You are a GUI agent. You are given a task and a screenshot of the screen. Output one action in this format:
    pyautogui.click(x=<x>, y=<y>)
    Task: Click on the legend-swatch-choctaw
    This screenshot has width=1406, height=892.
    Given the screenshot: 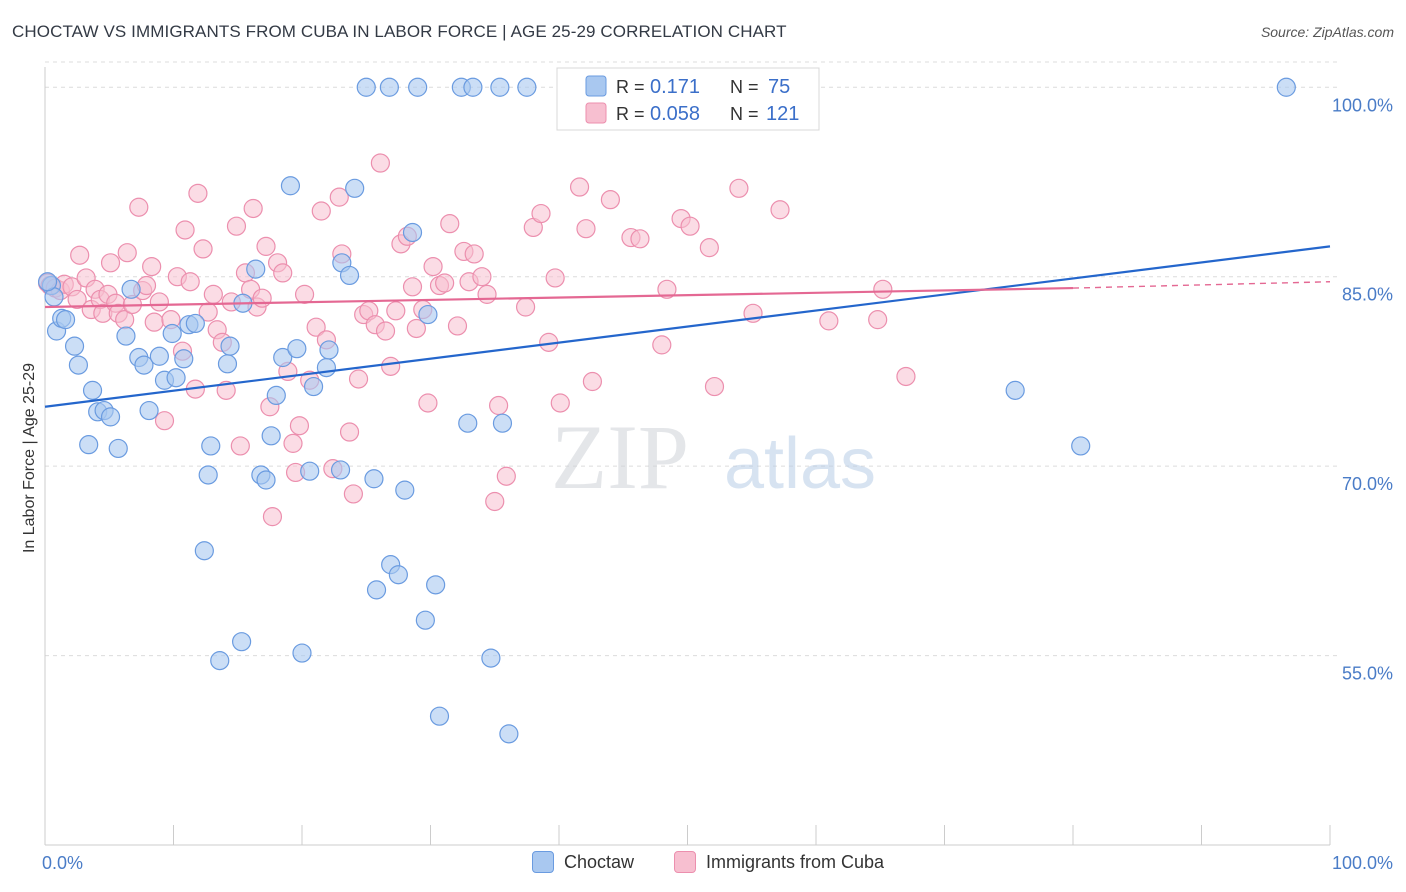 What is the action you would take?
    pyautogui.click(x=596, y=86)
    